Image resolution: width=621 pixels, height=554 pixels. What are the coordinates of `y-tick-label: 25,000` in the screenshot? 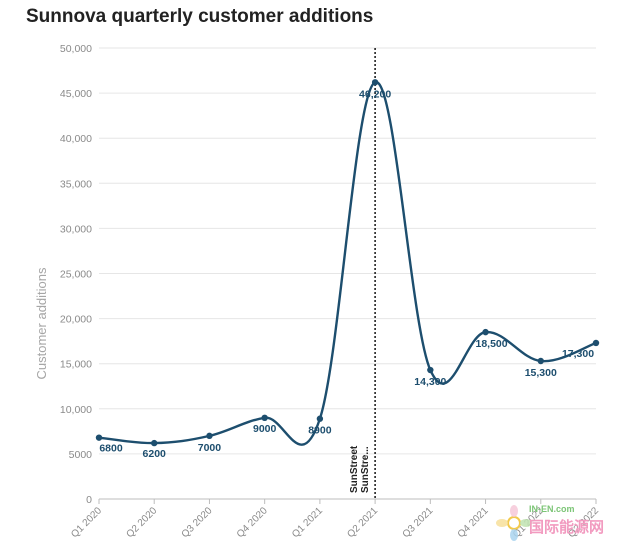 It's located at (76, 275).